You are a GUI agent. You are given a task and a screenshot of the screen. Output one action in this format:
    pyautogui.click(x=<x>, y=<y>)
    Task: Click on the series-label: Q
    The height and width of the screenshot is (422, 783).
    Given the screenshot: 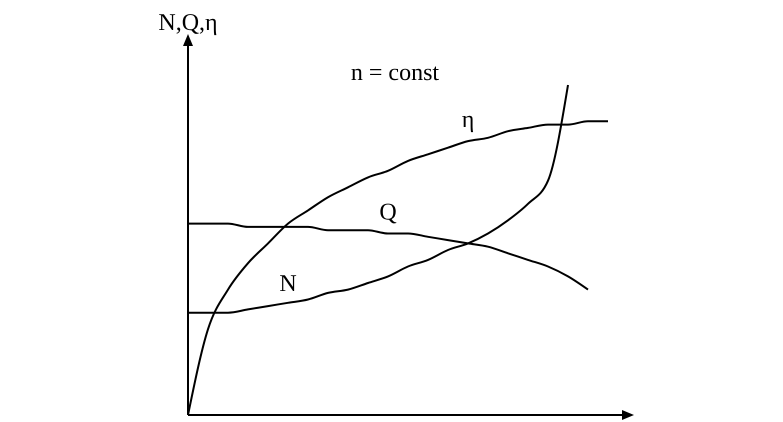 What is the action you would take?
    pyautogui.click(x=388, y=213)
    